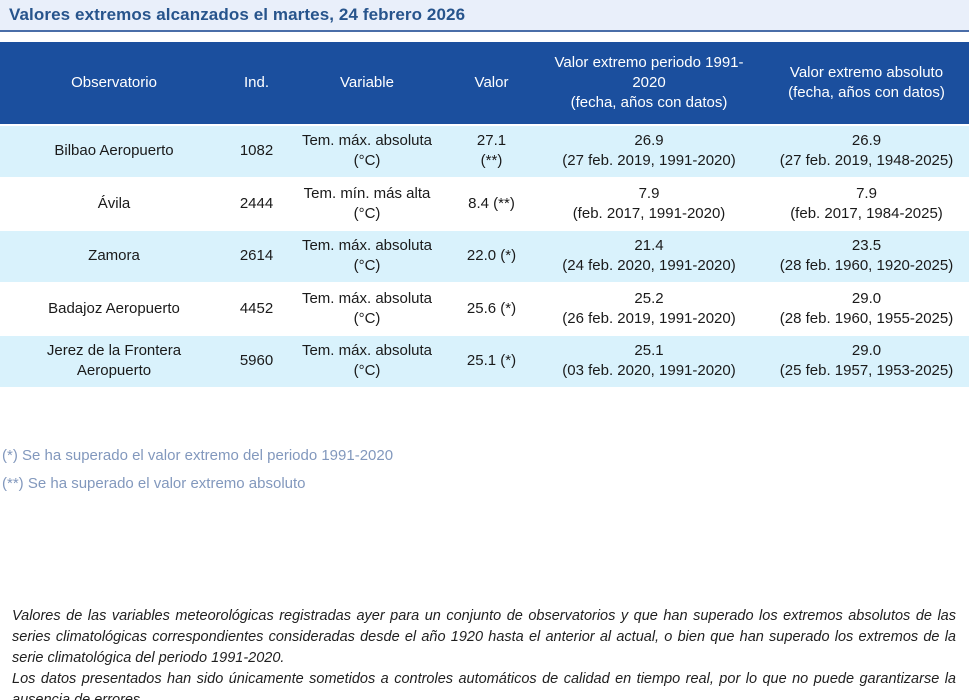 This screenshot has width=969, height=700. Describe the element at coordinates (256, 152) in the screenshot. I see `cell-indicativo: 1082` at that location.